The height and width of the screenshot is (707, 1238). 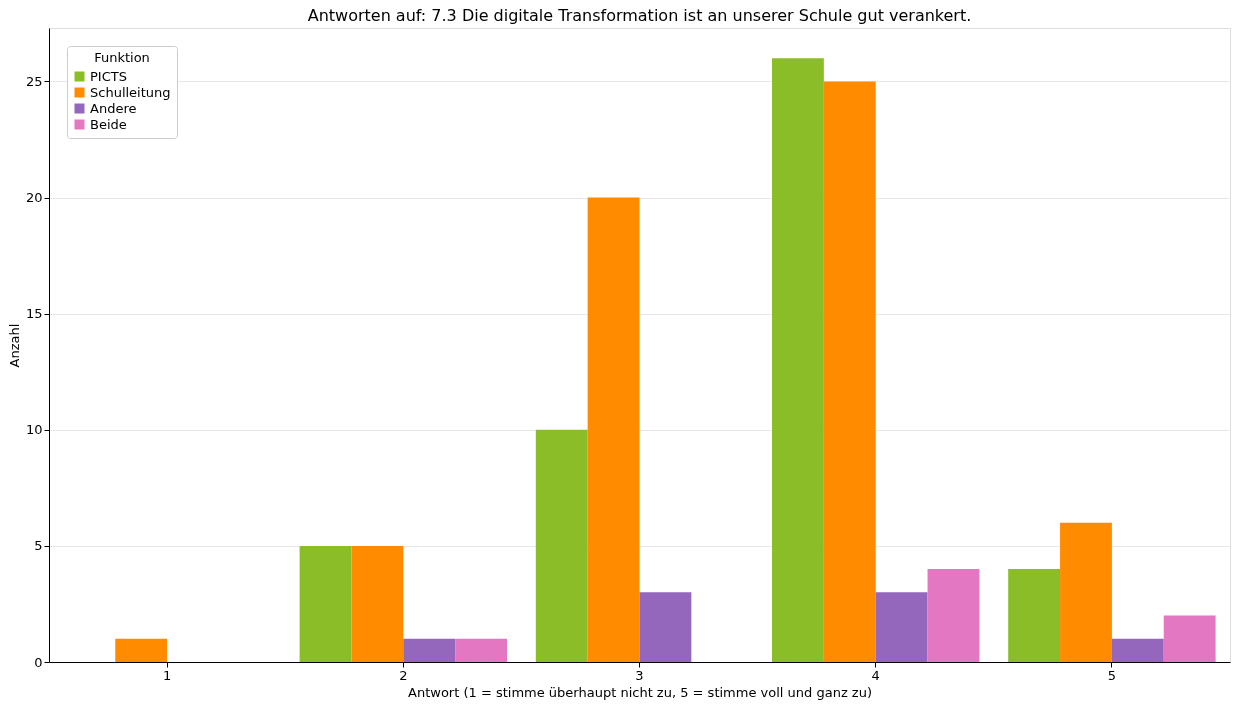 I want to click on y-tick-label: 10, so click(x=34, y=430).